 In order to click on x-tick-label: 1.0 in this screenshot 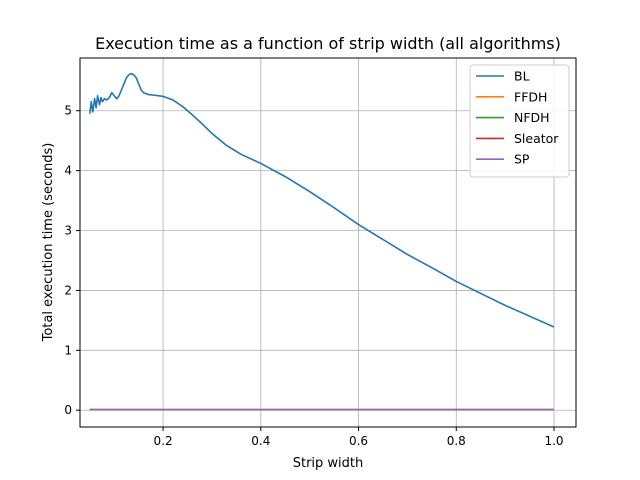, I will do `click(553, 441)`.